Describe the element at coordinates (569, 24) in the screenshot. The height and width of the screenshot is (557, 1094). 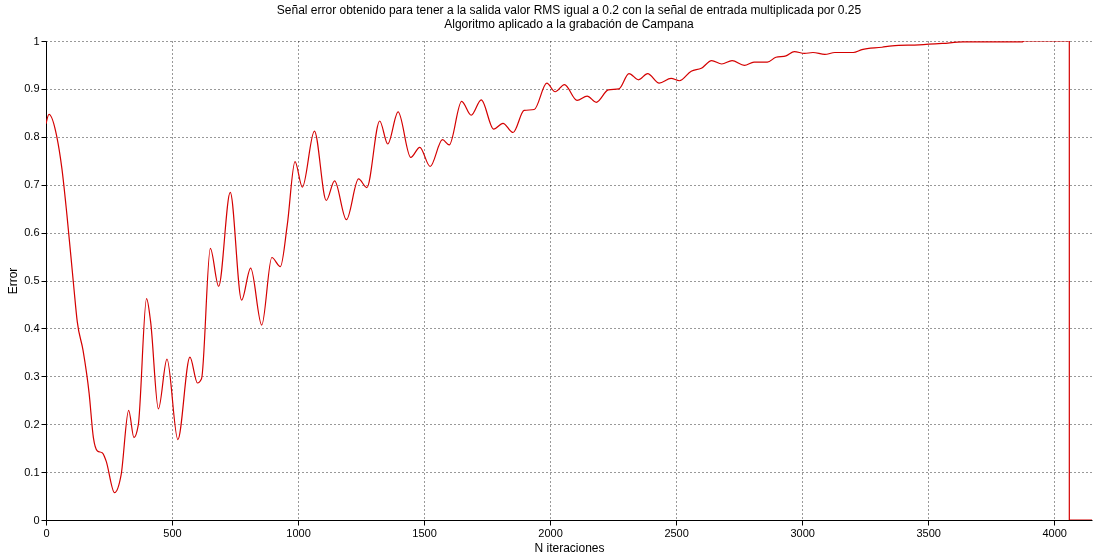
I see `chart-subtitle: Algoritmo aplicado a la grabación de Campana` at that location.